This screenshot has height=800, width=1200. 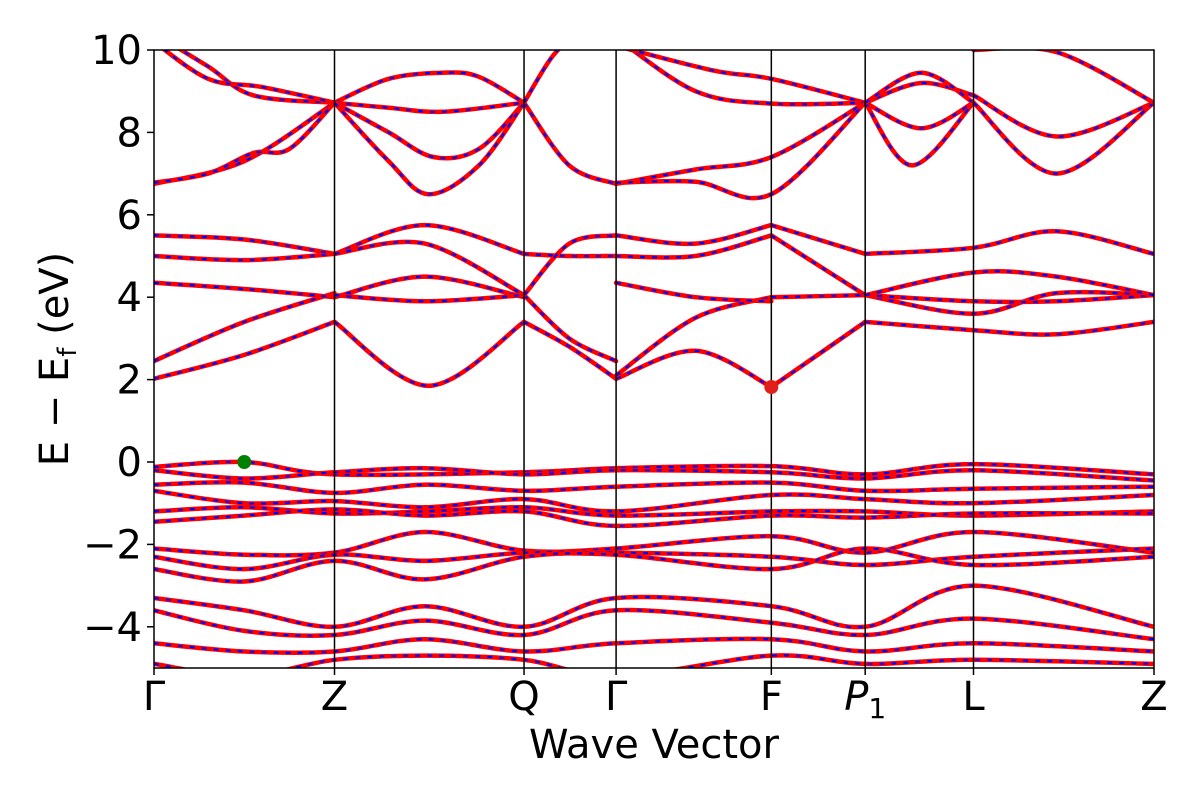 I want to click on x-tick-label-l: L, so click(x=973, y=697).